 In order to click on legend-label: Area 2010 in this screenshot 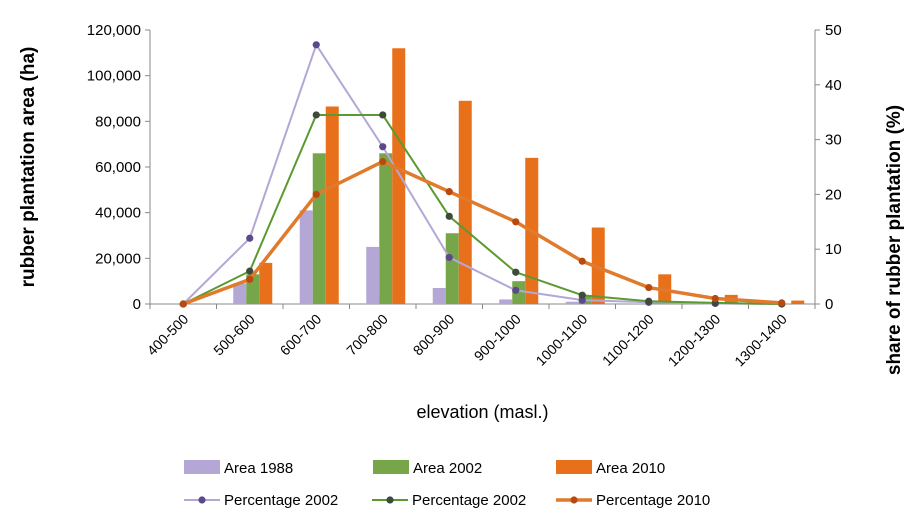, I will do `click(630, 468)`.